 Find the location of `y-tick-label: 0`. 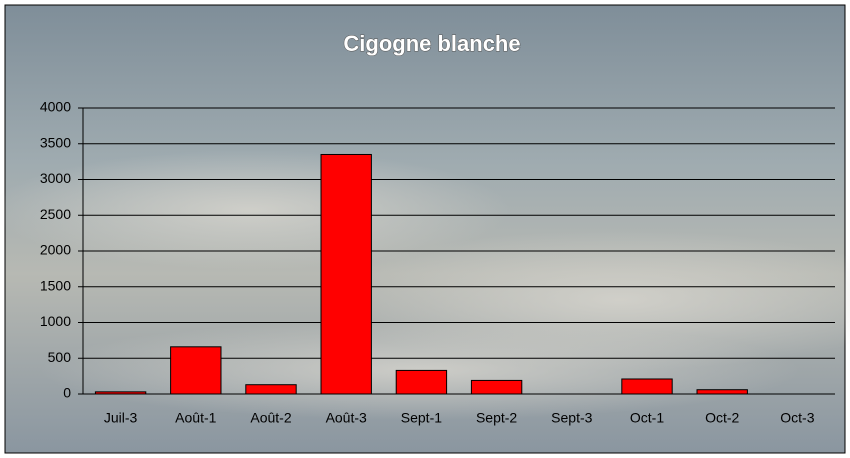

y-tick-label: 0 is located at coordinates (67, 393).